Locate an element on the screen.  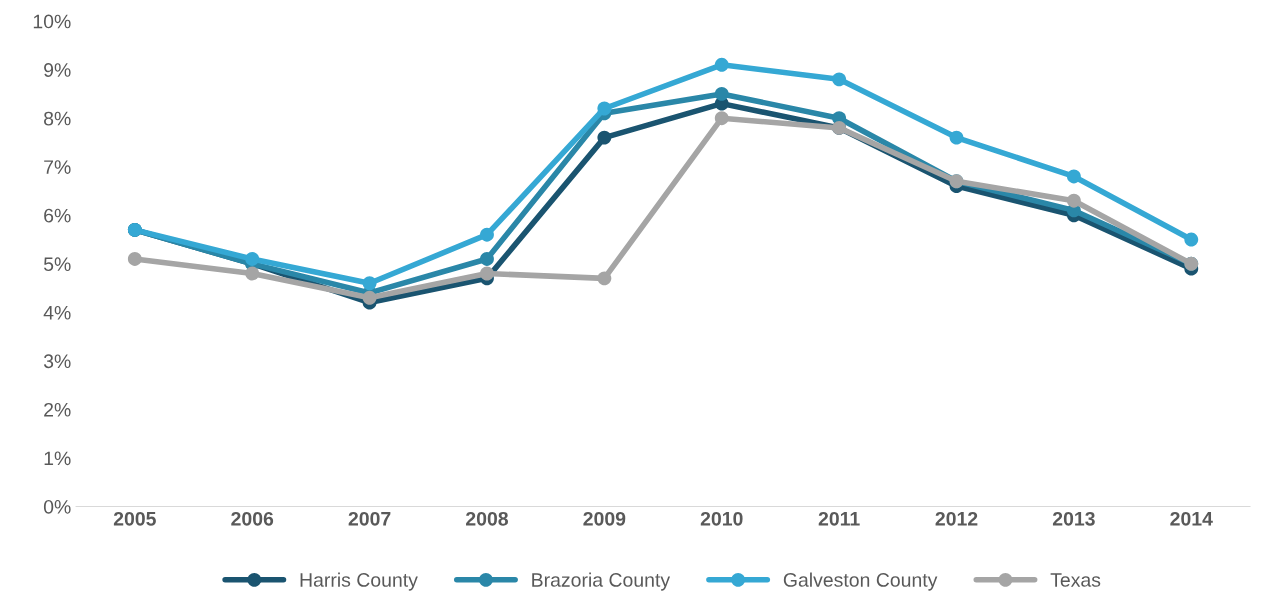
x-tick-label: 2008 is located at coordinates (487, 518).